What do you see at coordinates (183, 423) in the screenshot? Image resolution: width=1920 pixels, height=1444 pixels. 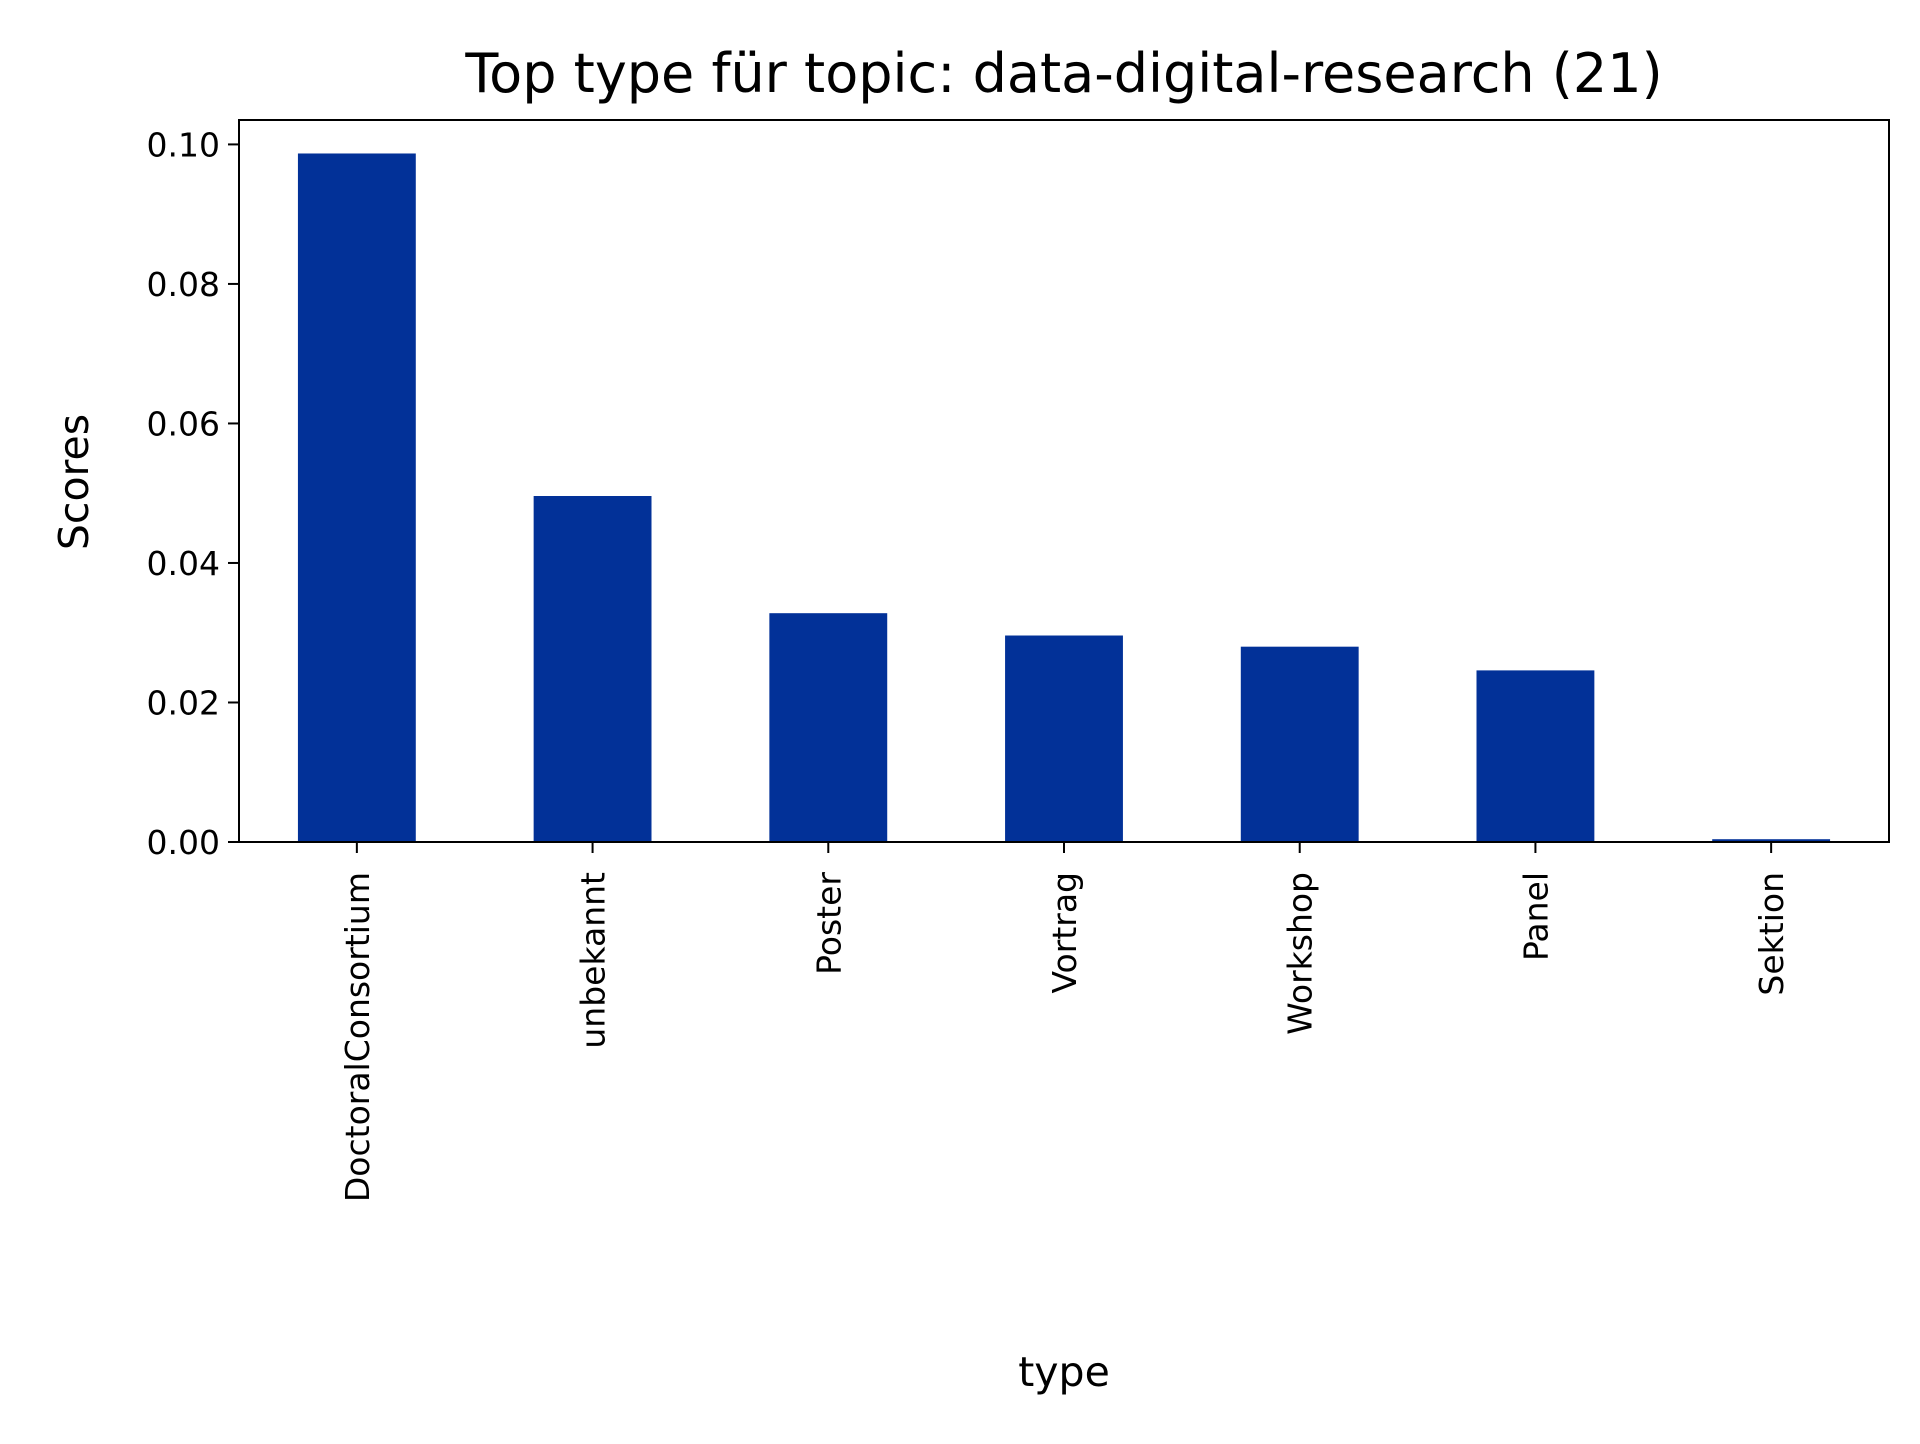 I see `y-tick-label: 0.06` at bounding box center [183, 423].